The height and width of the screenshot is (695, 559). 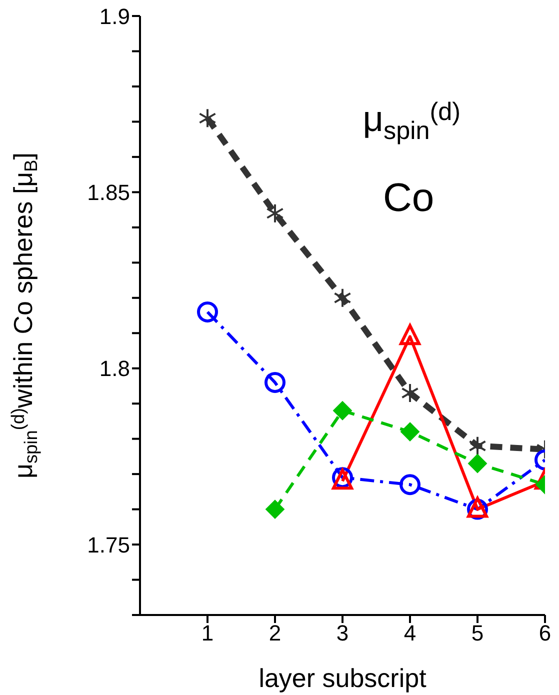 What do you see at coordinates (545, 633) in the screenshot?
I see `x-tick-label: 6` at bounding box center [545, 633].